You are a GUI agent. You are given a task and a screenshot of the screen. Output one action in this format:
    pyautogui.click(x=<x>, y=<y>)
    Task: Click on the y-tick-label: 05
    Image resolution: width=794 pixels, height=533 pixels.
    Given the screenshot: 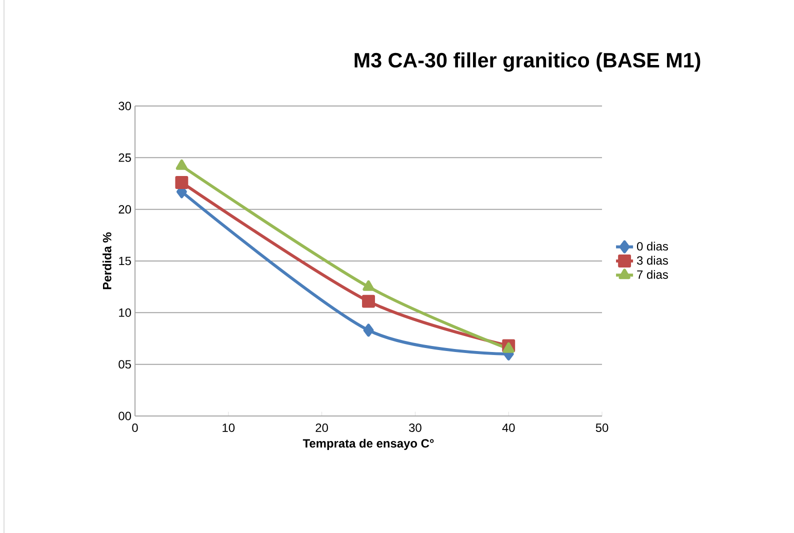 What is the action you would take?
    pyautogui.click(x=124, y=364)
    